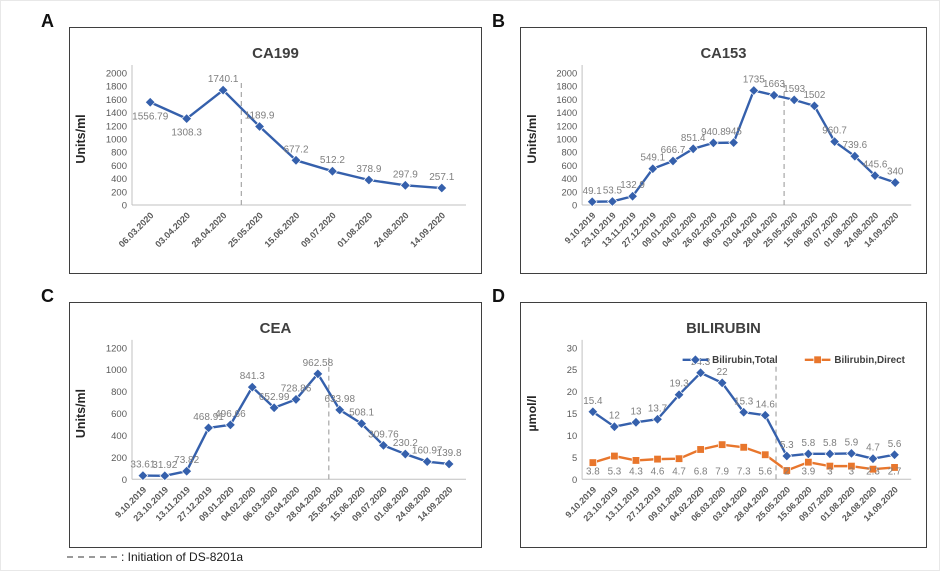 The image size is (940, 571). Describe the element at coordinates (744, 471) in the screenshot. I see `data-point-label: 7.3` at that location.